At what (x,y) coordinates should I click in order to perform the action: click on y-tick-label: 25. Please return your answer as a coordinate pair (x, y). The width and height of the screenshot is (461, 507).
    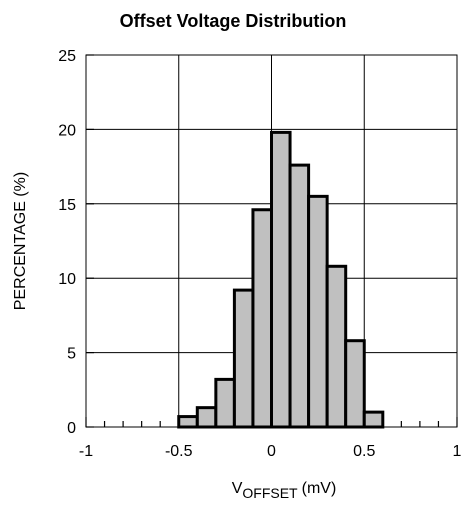
    Looking at the image, I should click on (67, 56).